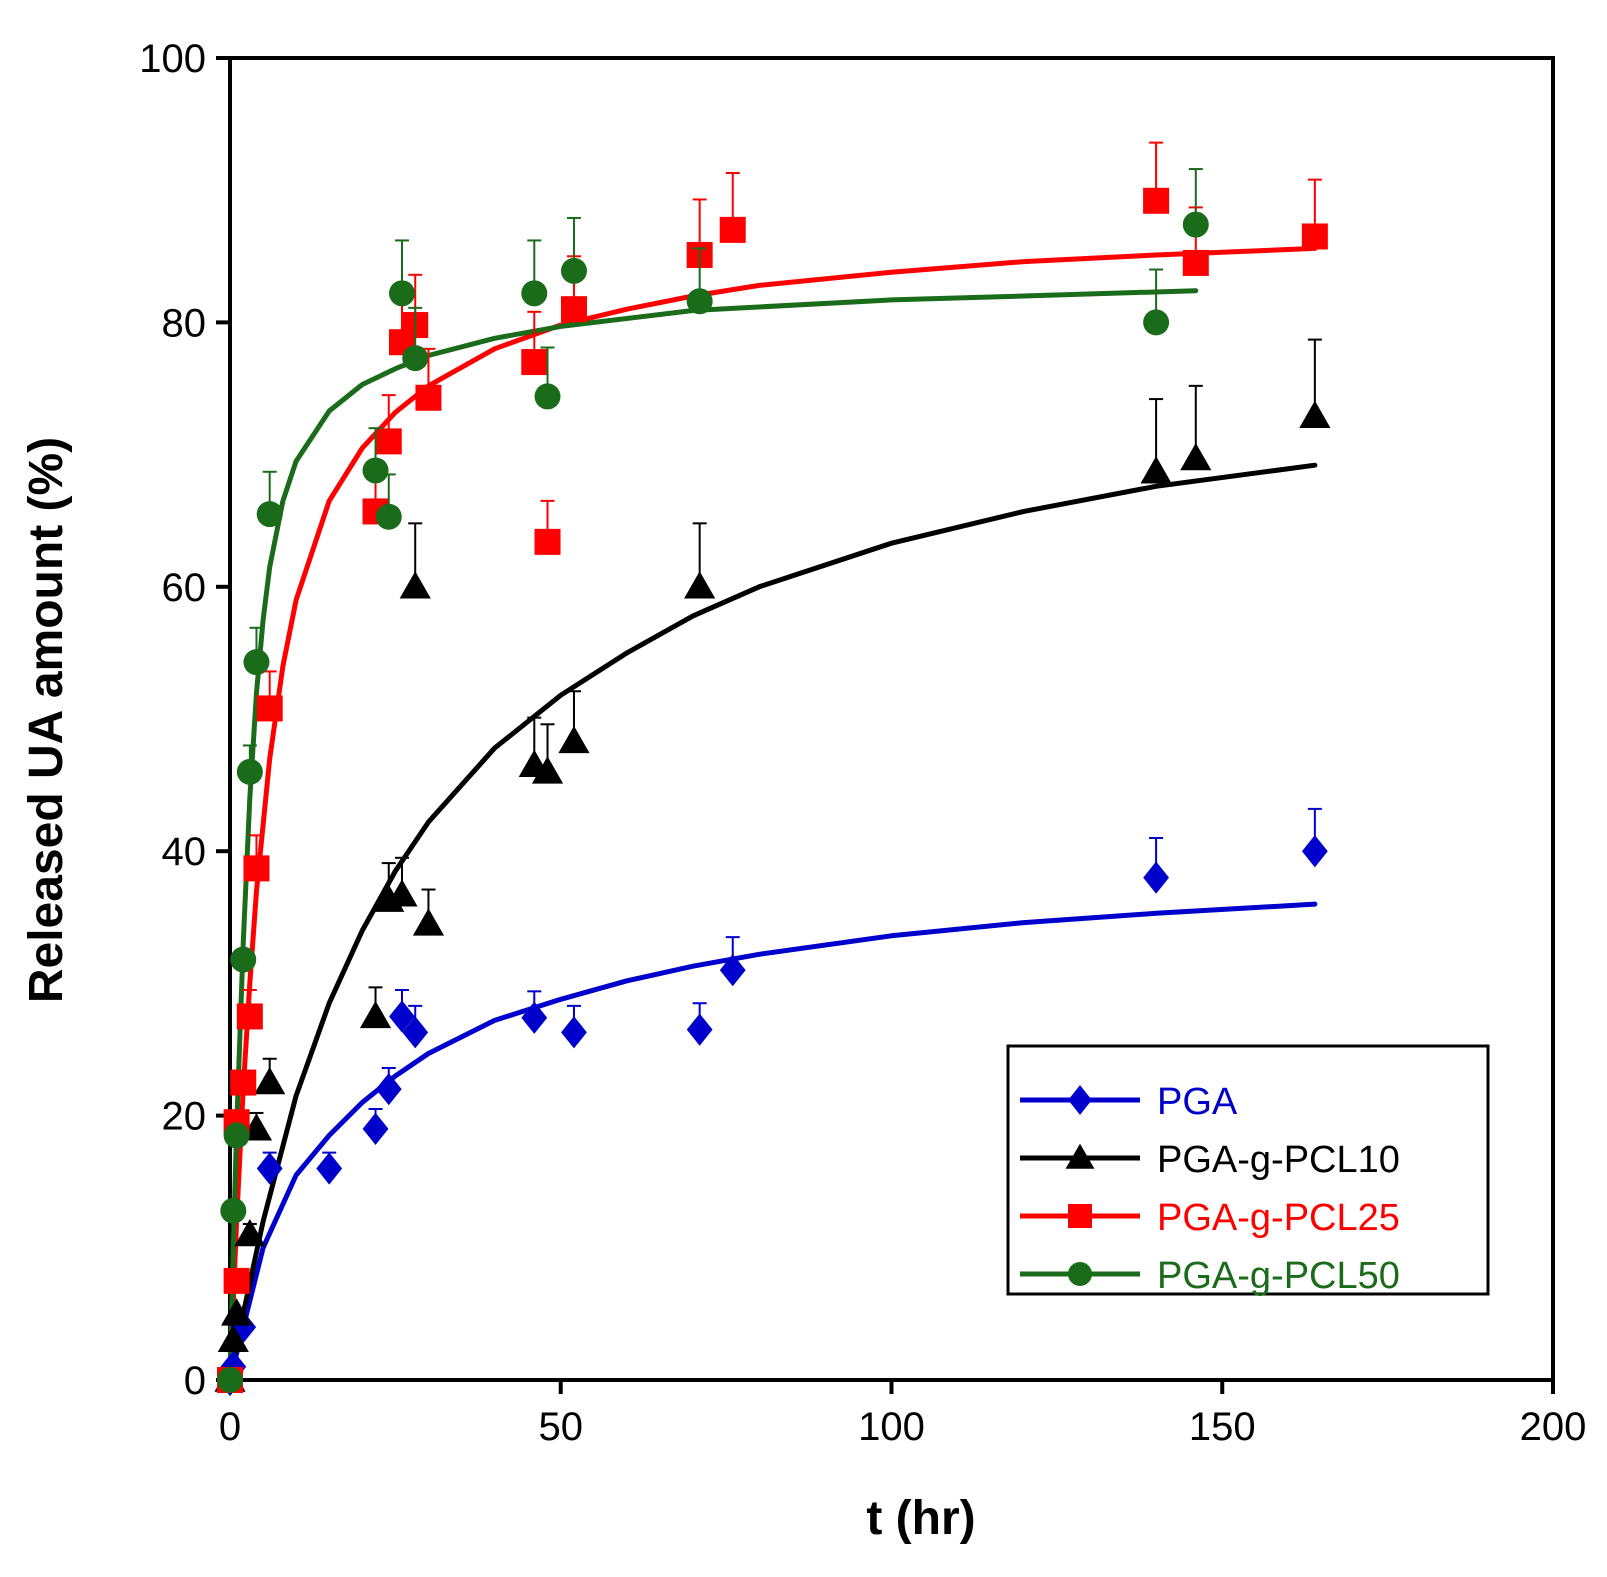 This screenshot has height=1577, width=1607. I want to click on legend-label-pga-g-pcl50: PGA-g-PCL50, so click(1278, 1276).